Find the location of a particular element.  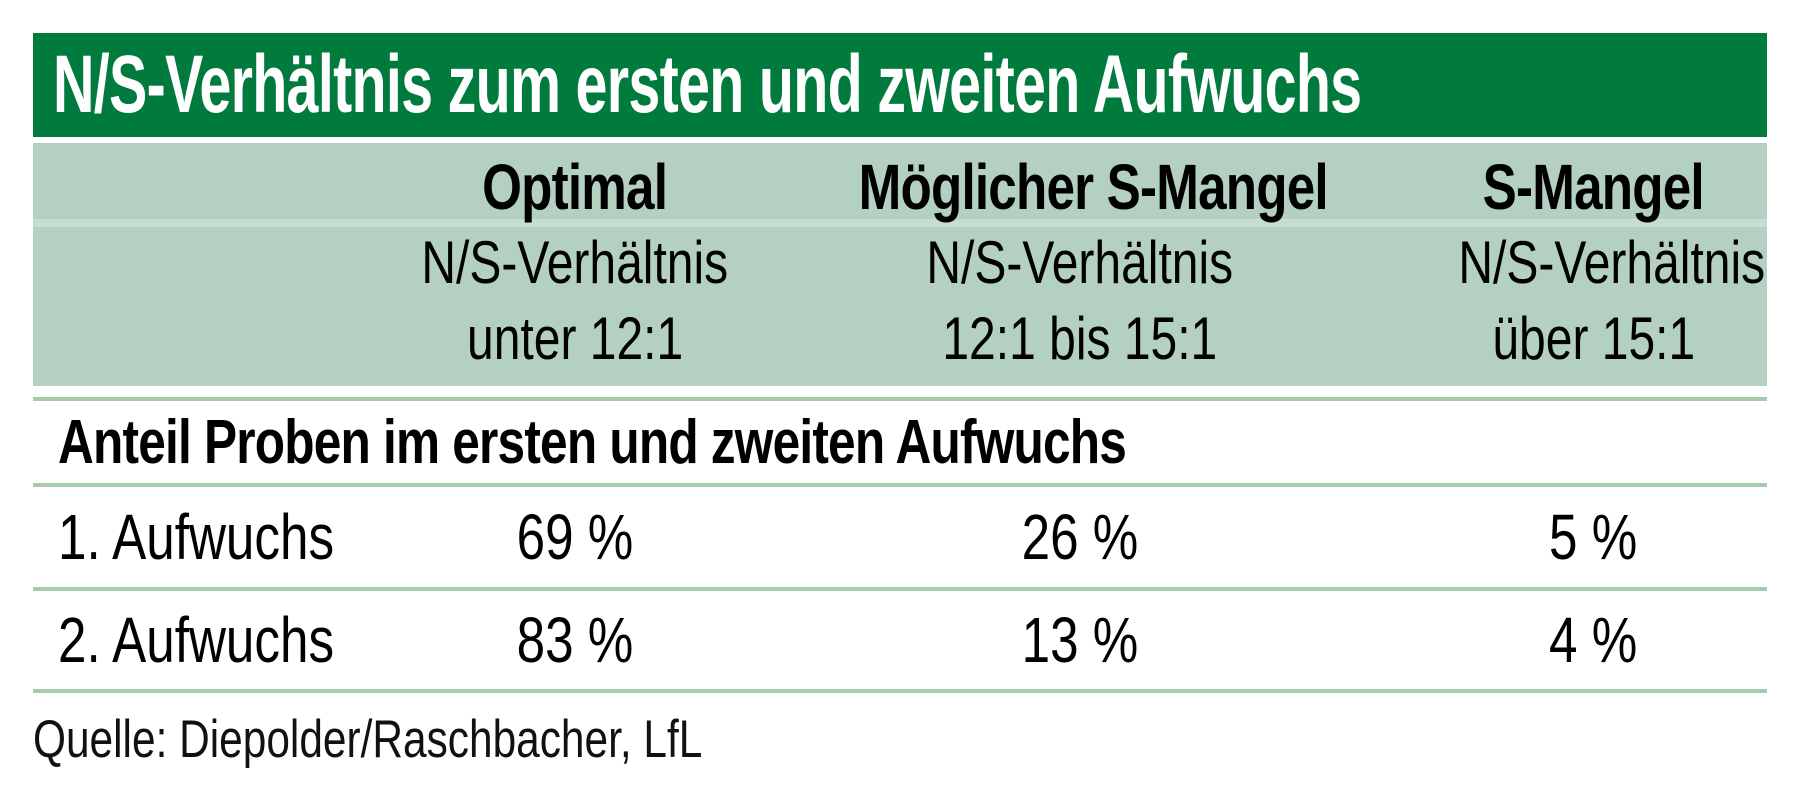

row-value-possible-s-deficiency: 13 % is located at coordinates (1080, 640).